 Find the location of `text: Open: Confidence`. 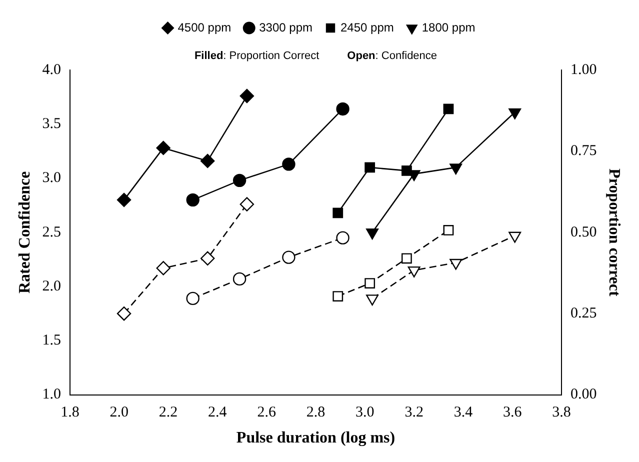

text: Open: Confidence is located at coordinates (392, 56).